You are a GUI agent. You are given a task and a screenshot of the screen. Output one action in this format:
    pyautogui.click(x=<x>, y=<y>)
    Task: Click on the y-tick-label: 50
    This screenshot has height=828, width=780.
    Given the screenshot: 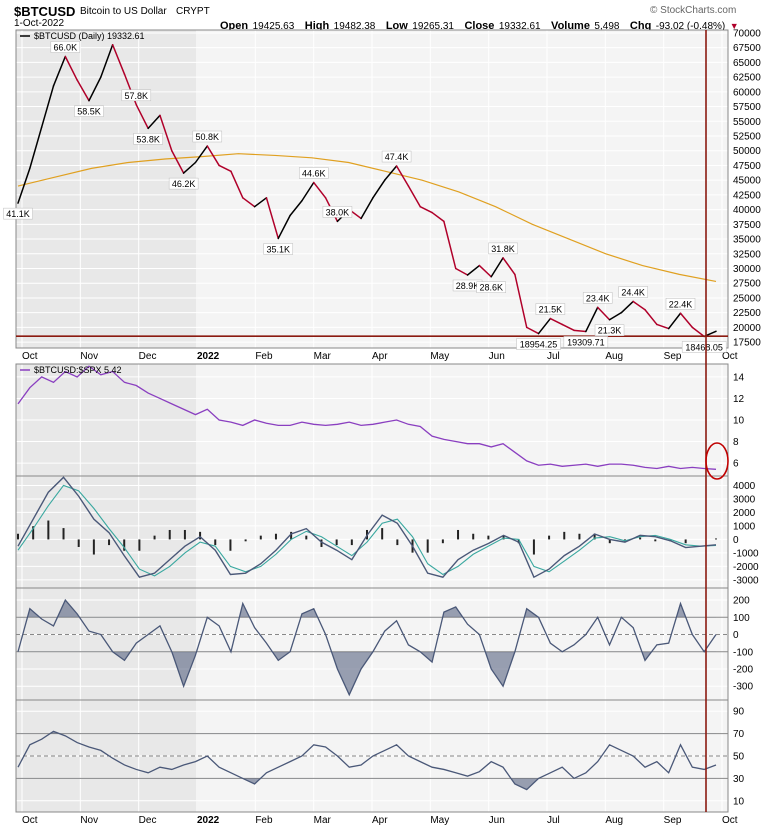 What is the action you would take?
    pyautogui.click(x=739, y=757)
    